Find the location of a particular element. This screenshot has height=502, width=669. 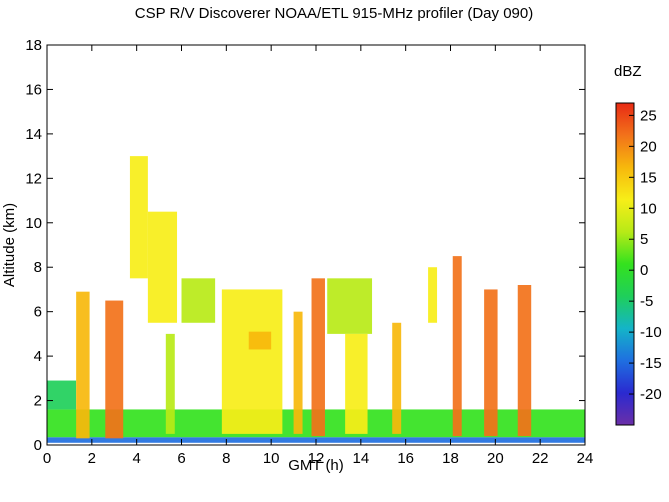

x-tick-label: 18 is located at coordinates (450, 458).